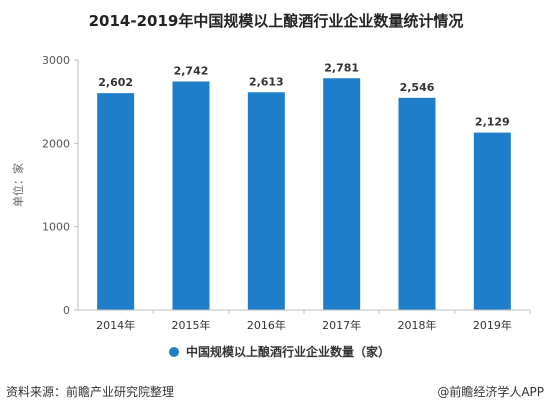 This screenshot has width=552, height=410. Describe the element at coordinates (56, 143) in the screenshot. I see `y-tick-label: 2000` at that location.